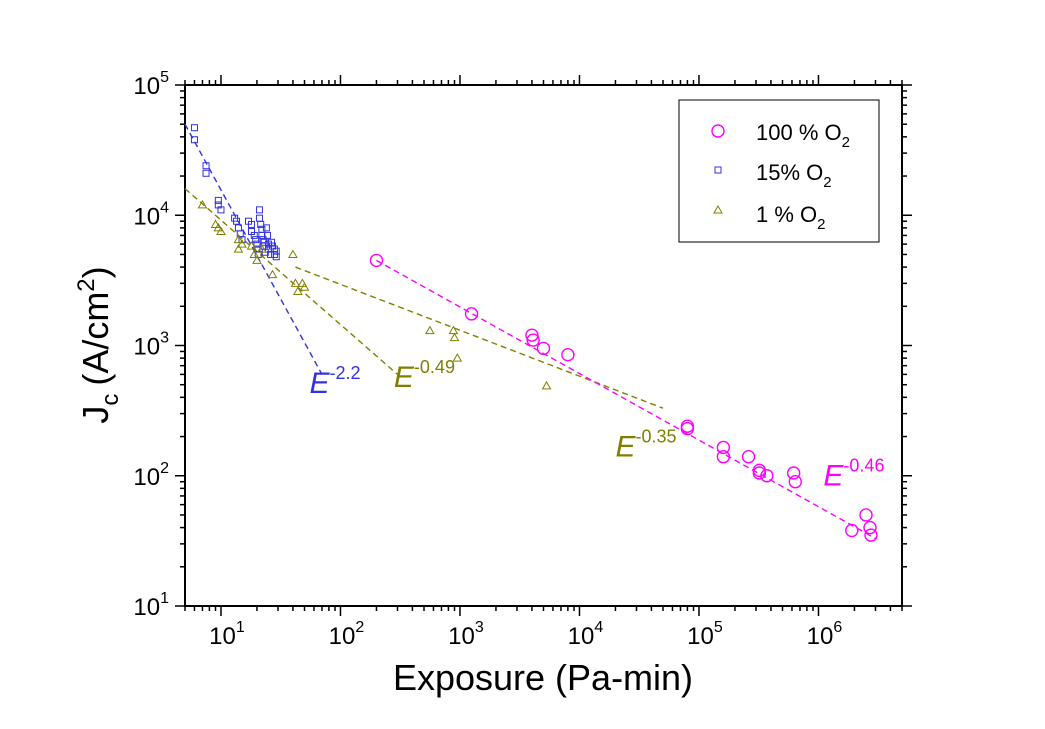  I want to click on fit-labels: E-2.2 E-0.49 E-0.35 E-0.46, so click(596, 425).